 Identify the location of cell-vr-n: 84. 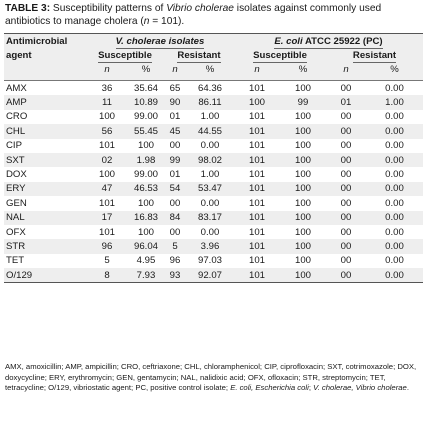
(175, 217).